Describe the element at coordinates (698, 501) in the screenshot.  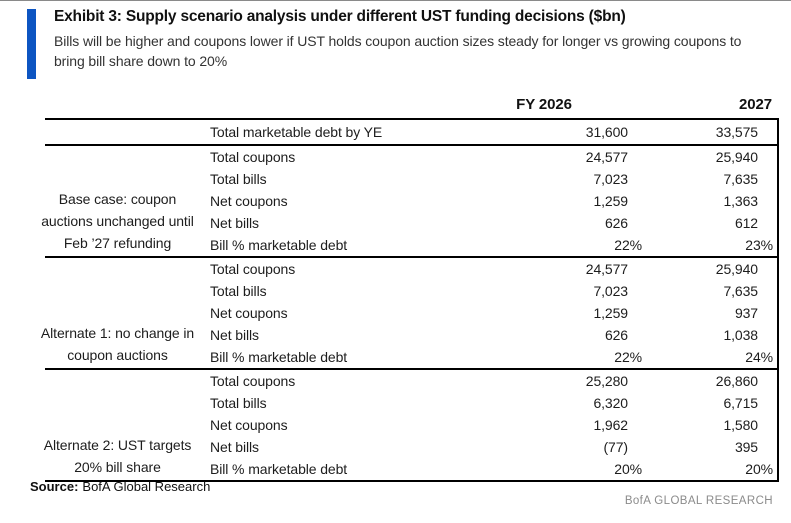
I see `brand-footer: BofA GLOBAL RESEARCH` at that location.